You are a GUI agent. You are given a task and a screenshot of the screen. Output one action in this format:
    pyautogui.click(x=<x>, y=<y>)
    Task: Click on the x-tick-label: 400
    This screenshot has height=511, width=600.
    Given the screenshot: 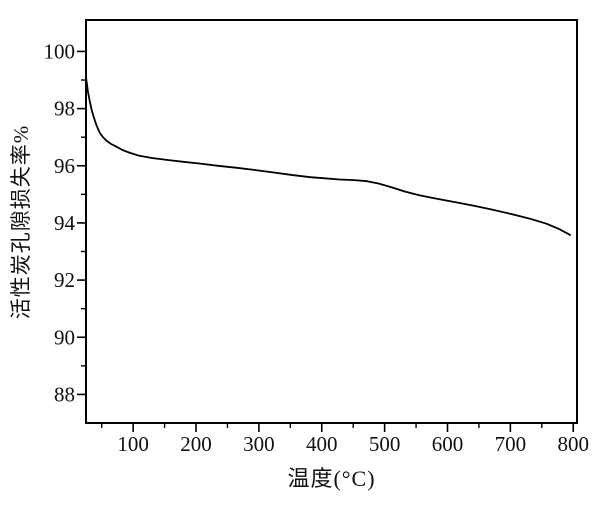 What is the action you would take?
    pyautogui.click(x=322, y=444)
    